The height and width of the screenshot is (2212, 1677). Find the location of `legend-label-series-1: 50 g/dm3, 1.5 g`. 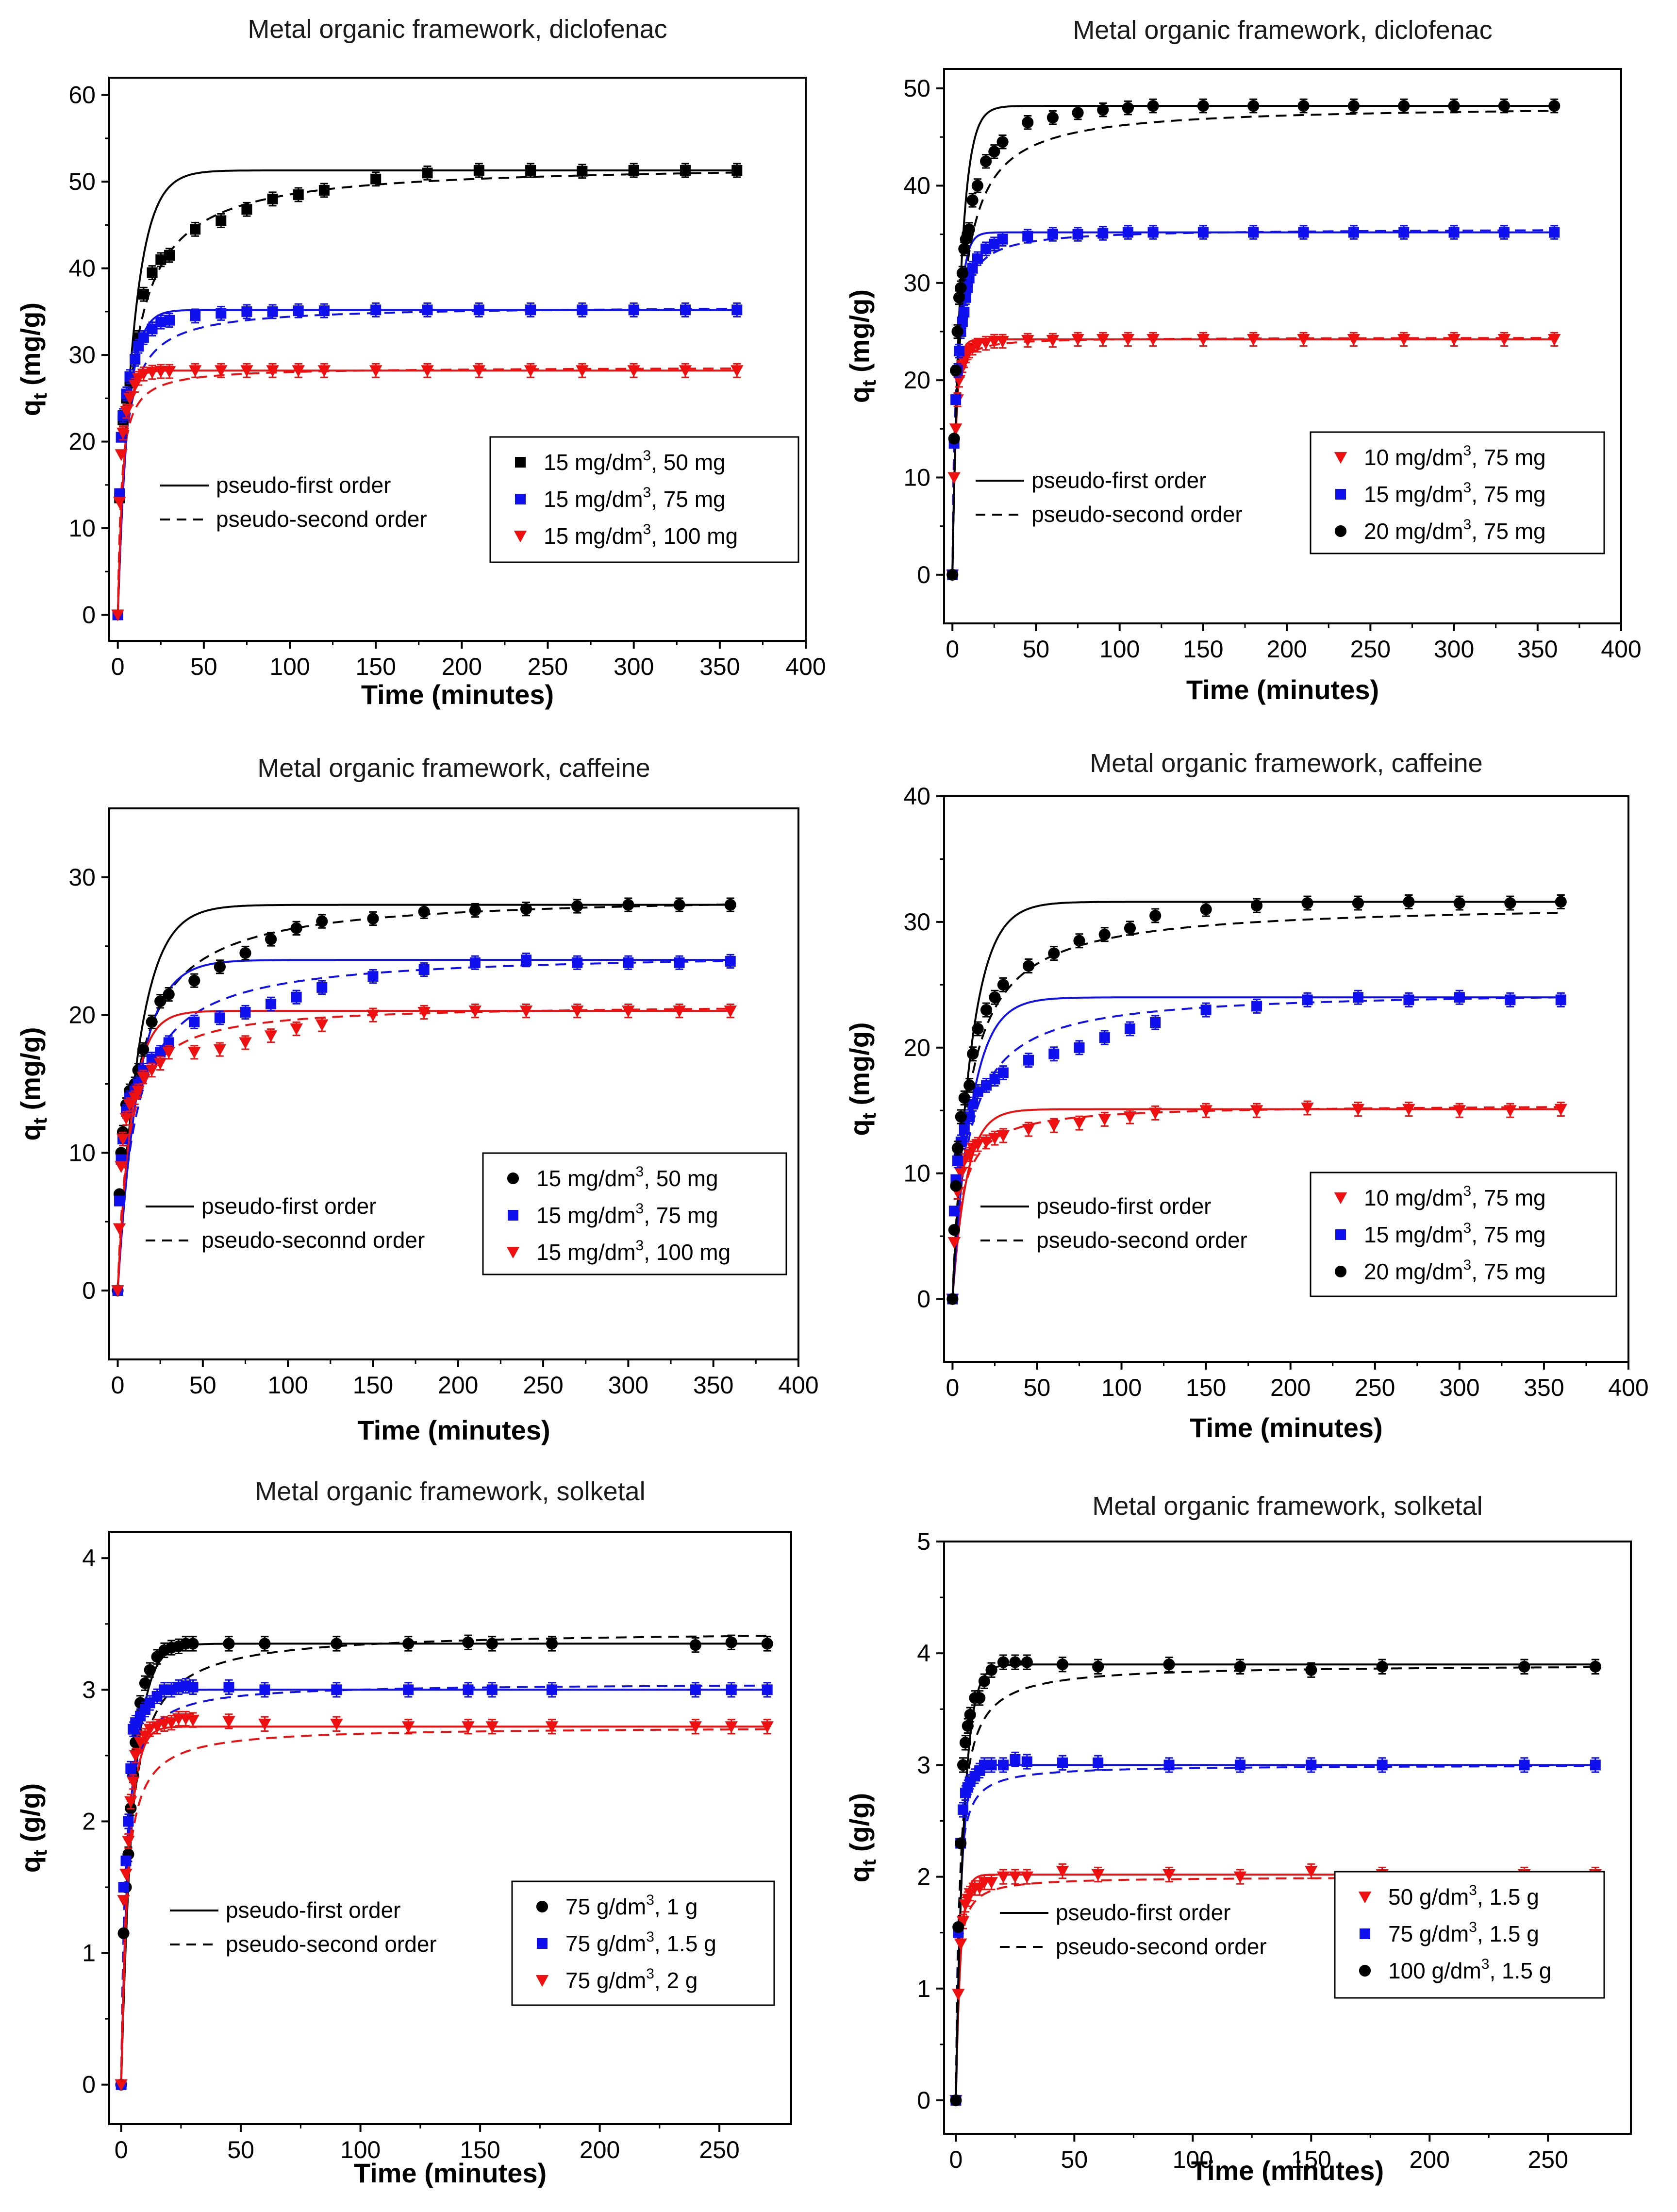

legend-label-series-1: 50 g/dm3, 1.5 g is located at coordinates (1464, 1896).